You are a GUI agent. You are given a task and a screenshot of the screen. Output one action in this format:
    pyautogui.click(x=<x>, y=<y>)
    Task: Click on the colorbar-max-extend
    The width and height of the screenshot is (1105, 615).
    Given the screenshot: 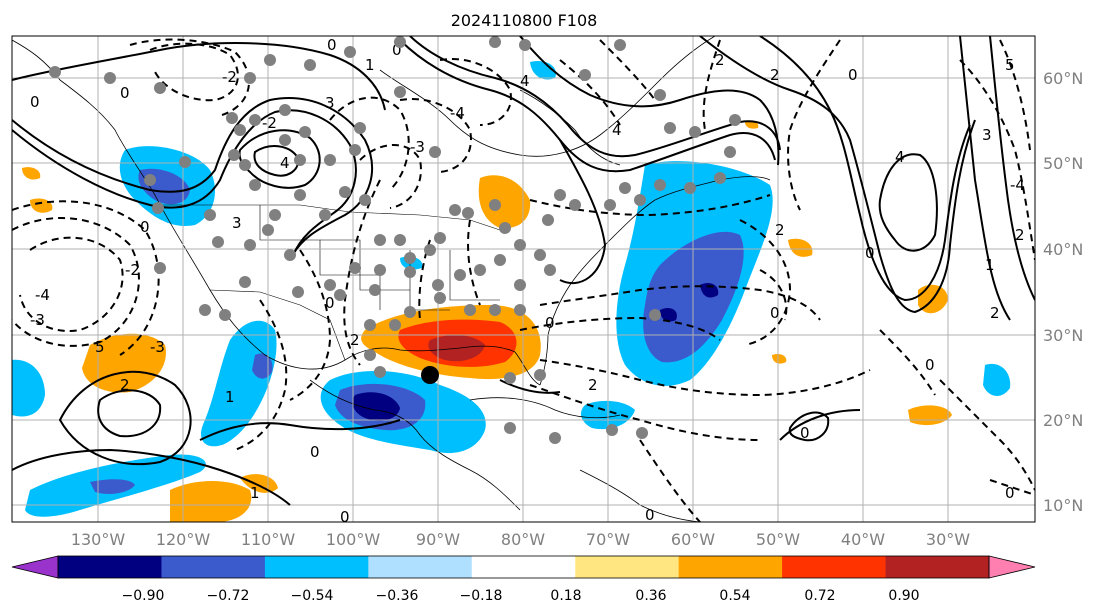 What is the action you would take?
    pyautogui.click(x=1012, y=567)
    